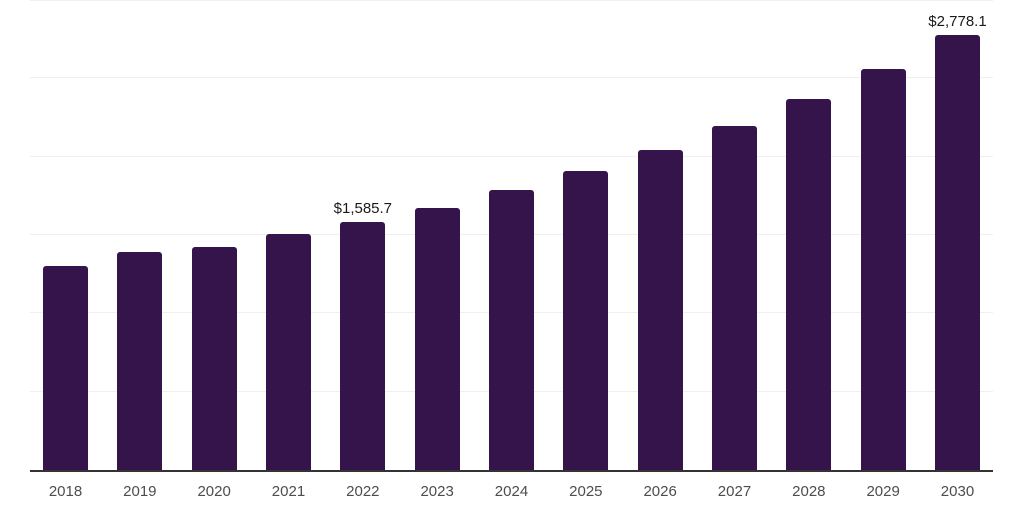  What do you see at coordinates (363, 208) in the screenshot?
I see `bar-value-label: $1,585.7` at bounding box center [363, 208].